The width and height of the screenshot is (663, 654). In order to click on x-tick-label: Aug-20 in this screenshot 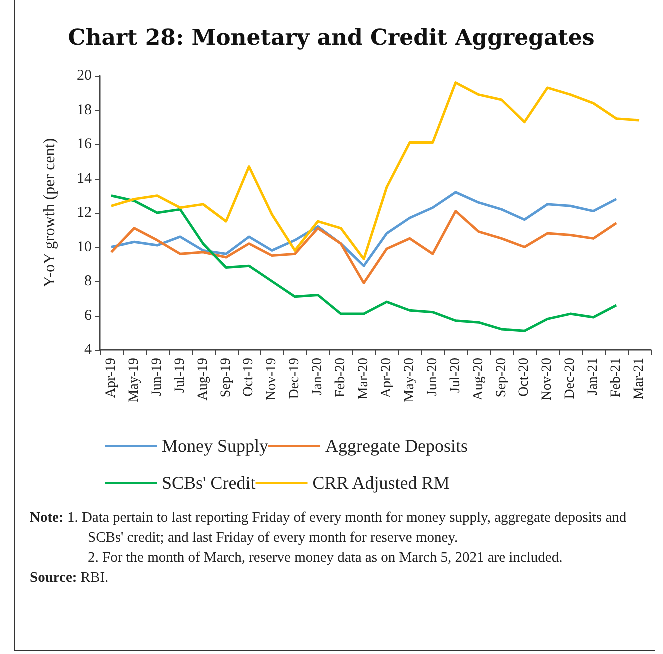, I will do `click(478, 379)`.